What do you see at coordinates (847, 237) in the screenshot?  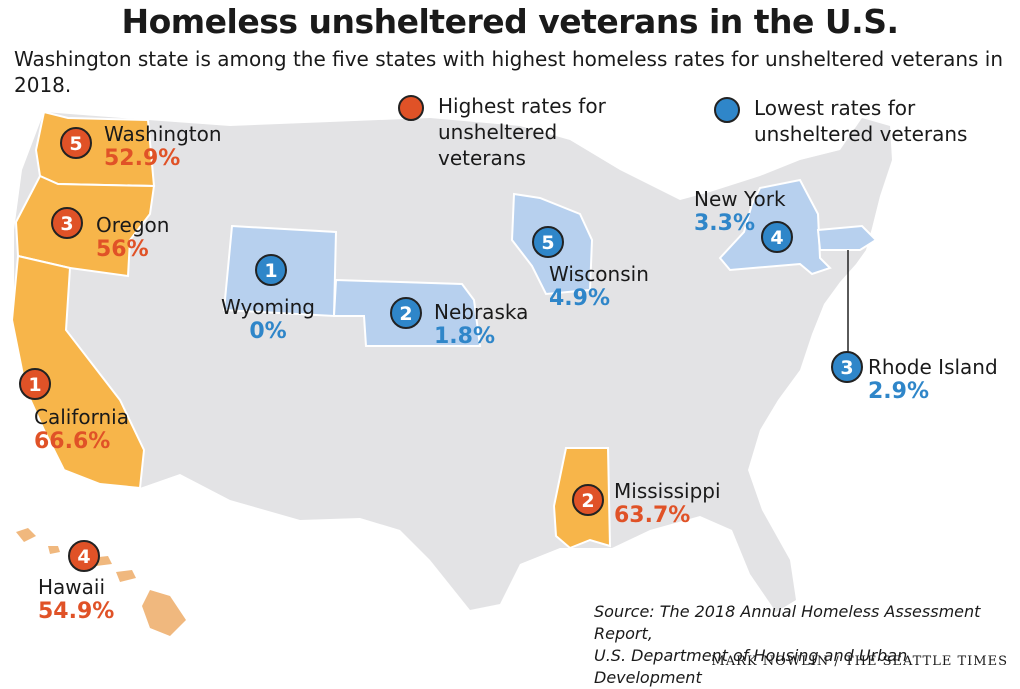 I see `rhode-island-shape` at bounding box center [847, 237].